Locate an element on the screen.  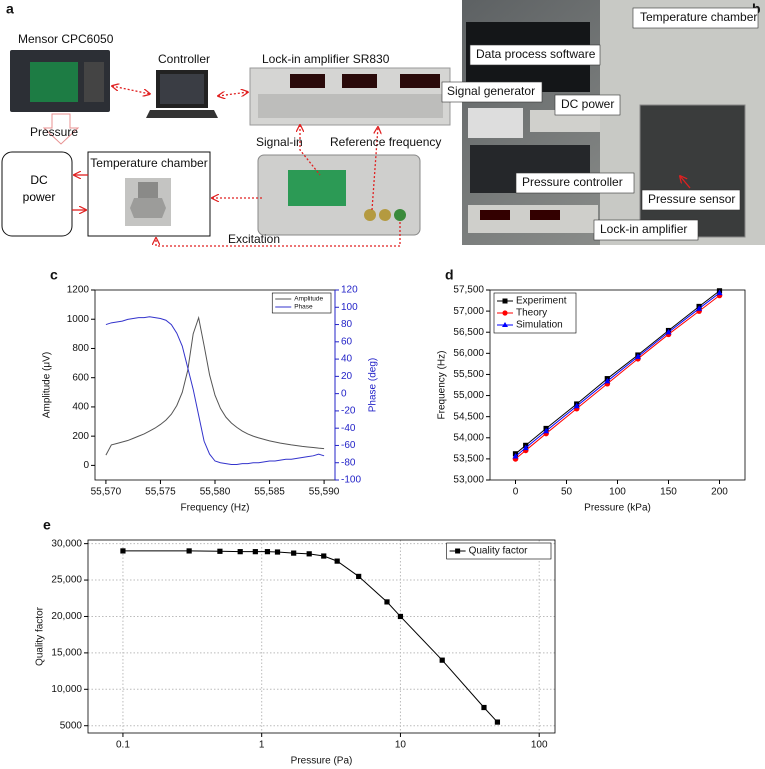
x-tick-label: 1 is located at coordinates (262, 745).